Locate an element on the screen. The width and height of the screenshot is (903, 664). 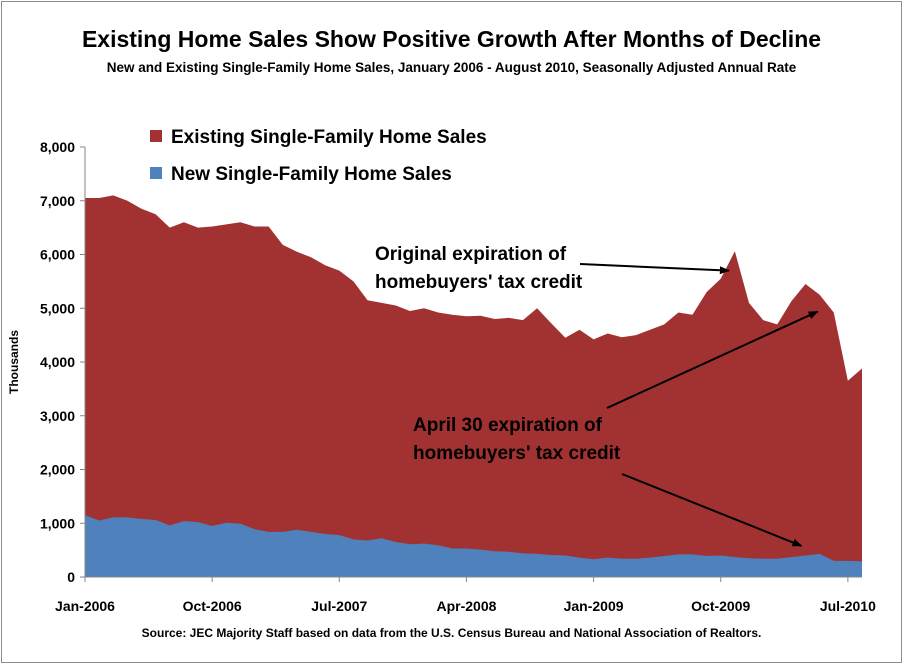
x-tick-label: Apr-2008 is located at coordinates (466, 606).